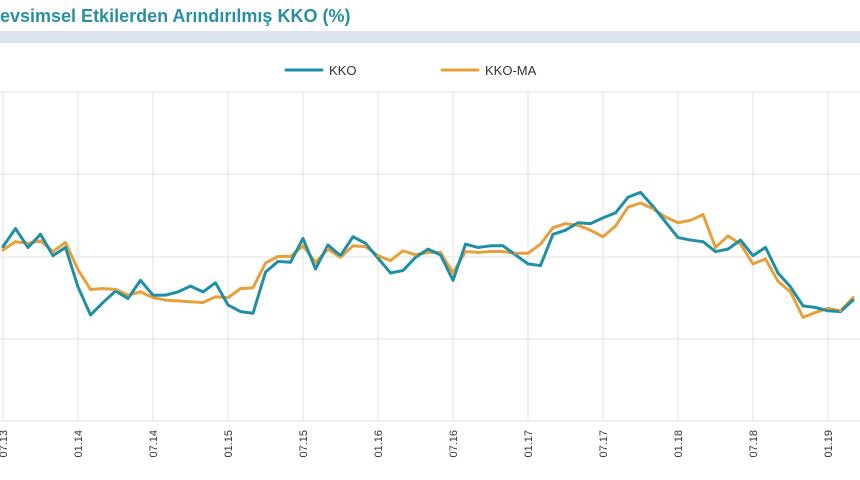  I want to click on chart-title: evsimsel Etkilerden Arındırılmış KKO (%), so click(175, 16).